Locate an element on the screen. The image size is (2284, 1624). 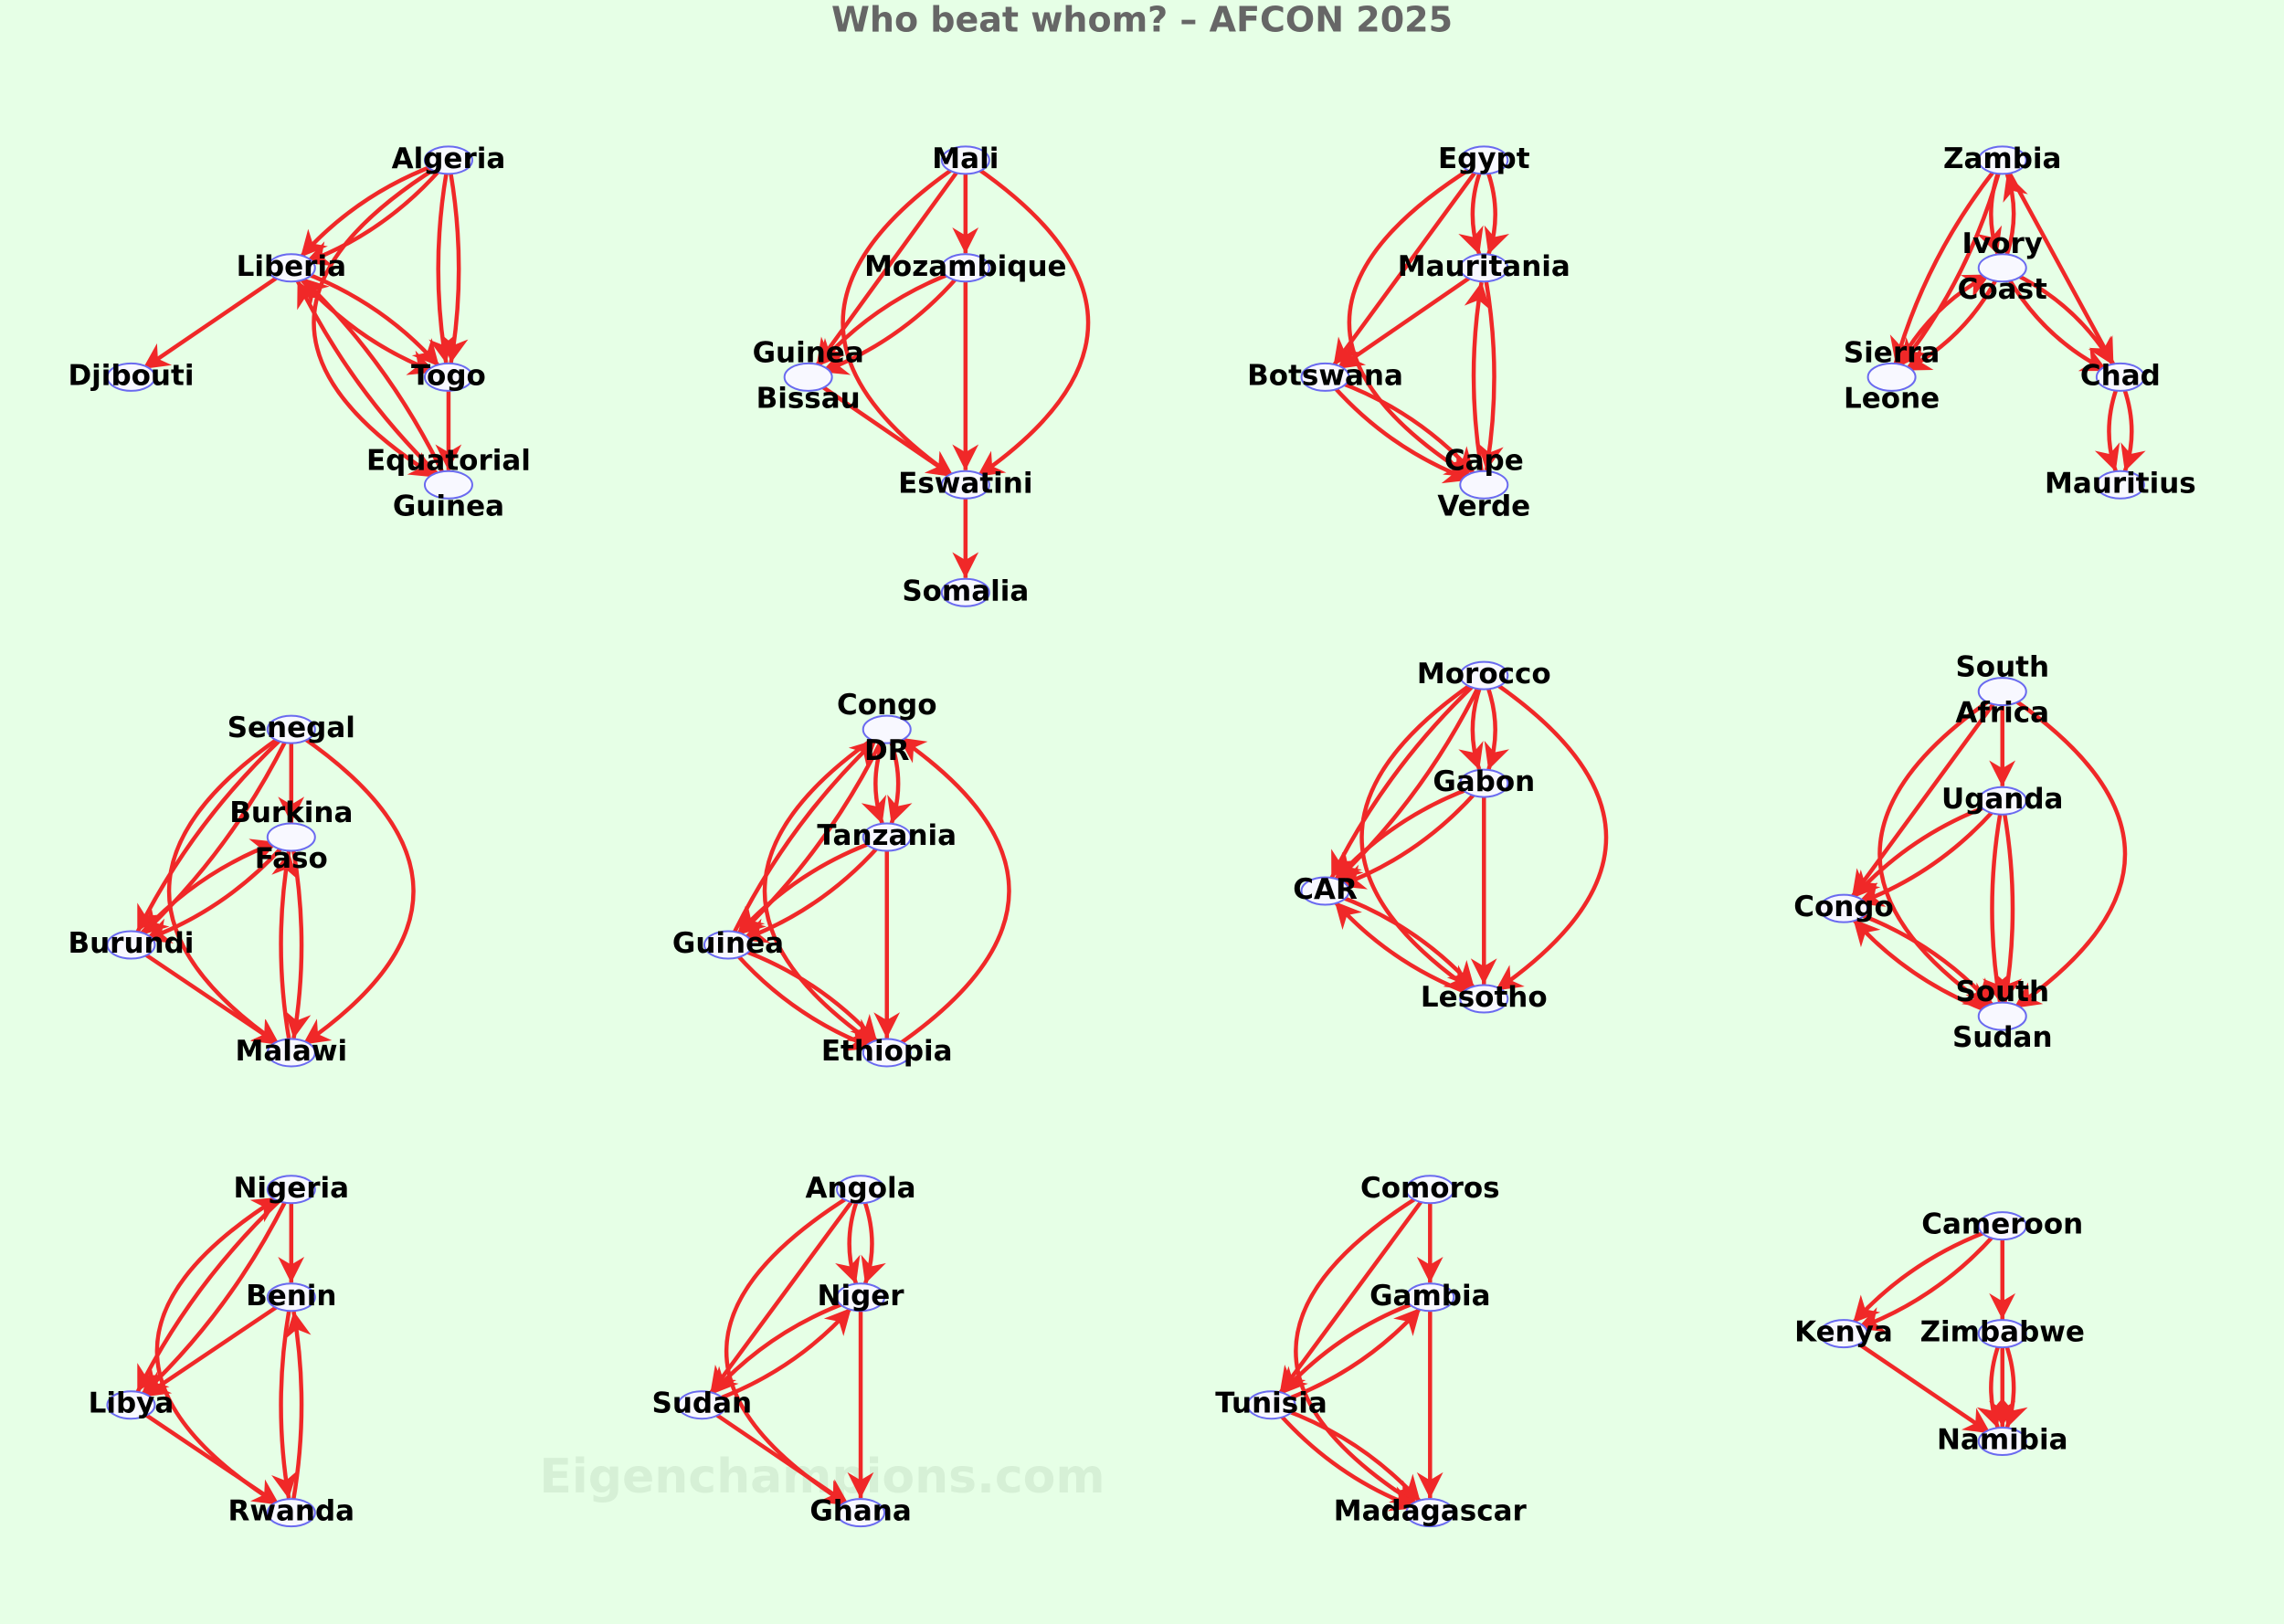
node-label: Leone is located at coordinates (1892, 399).